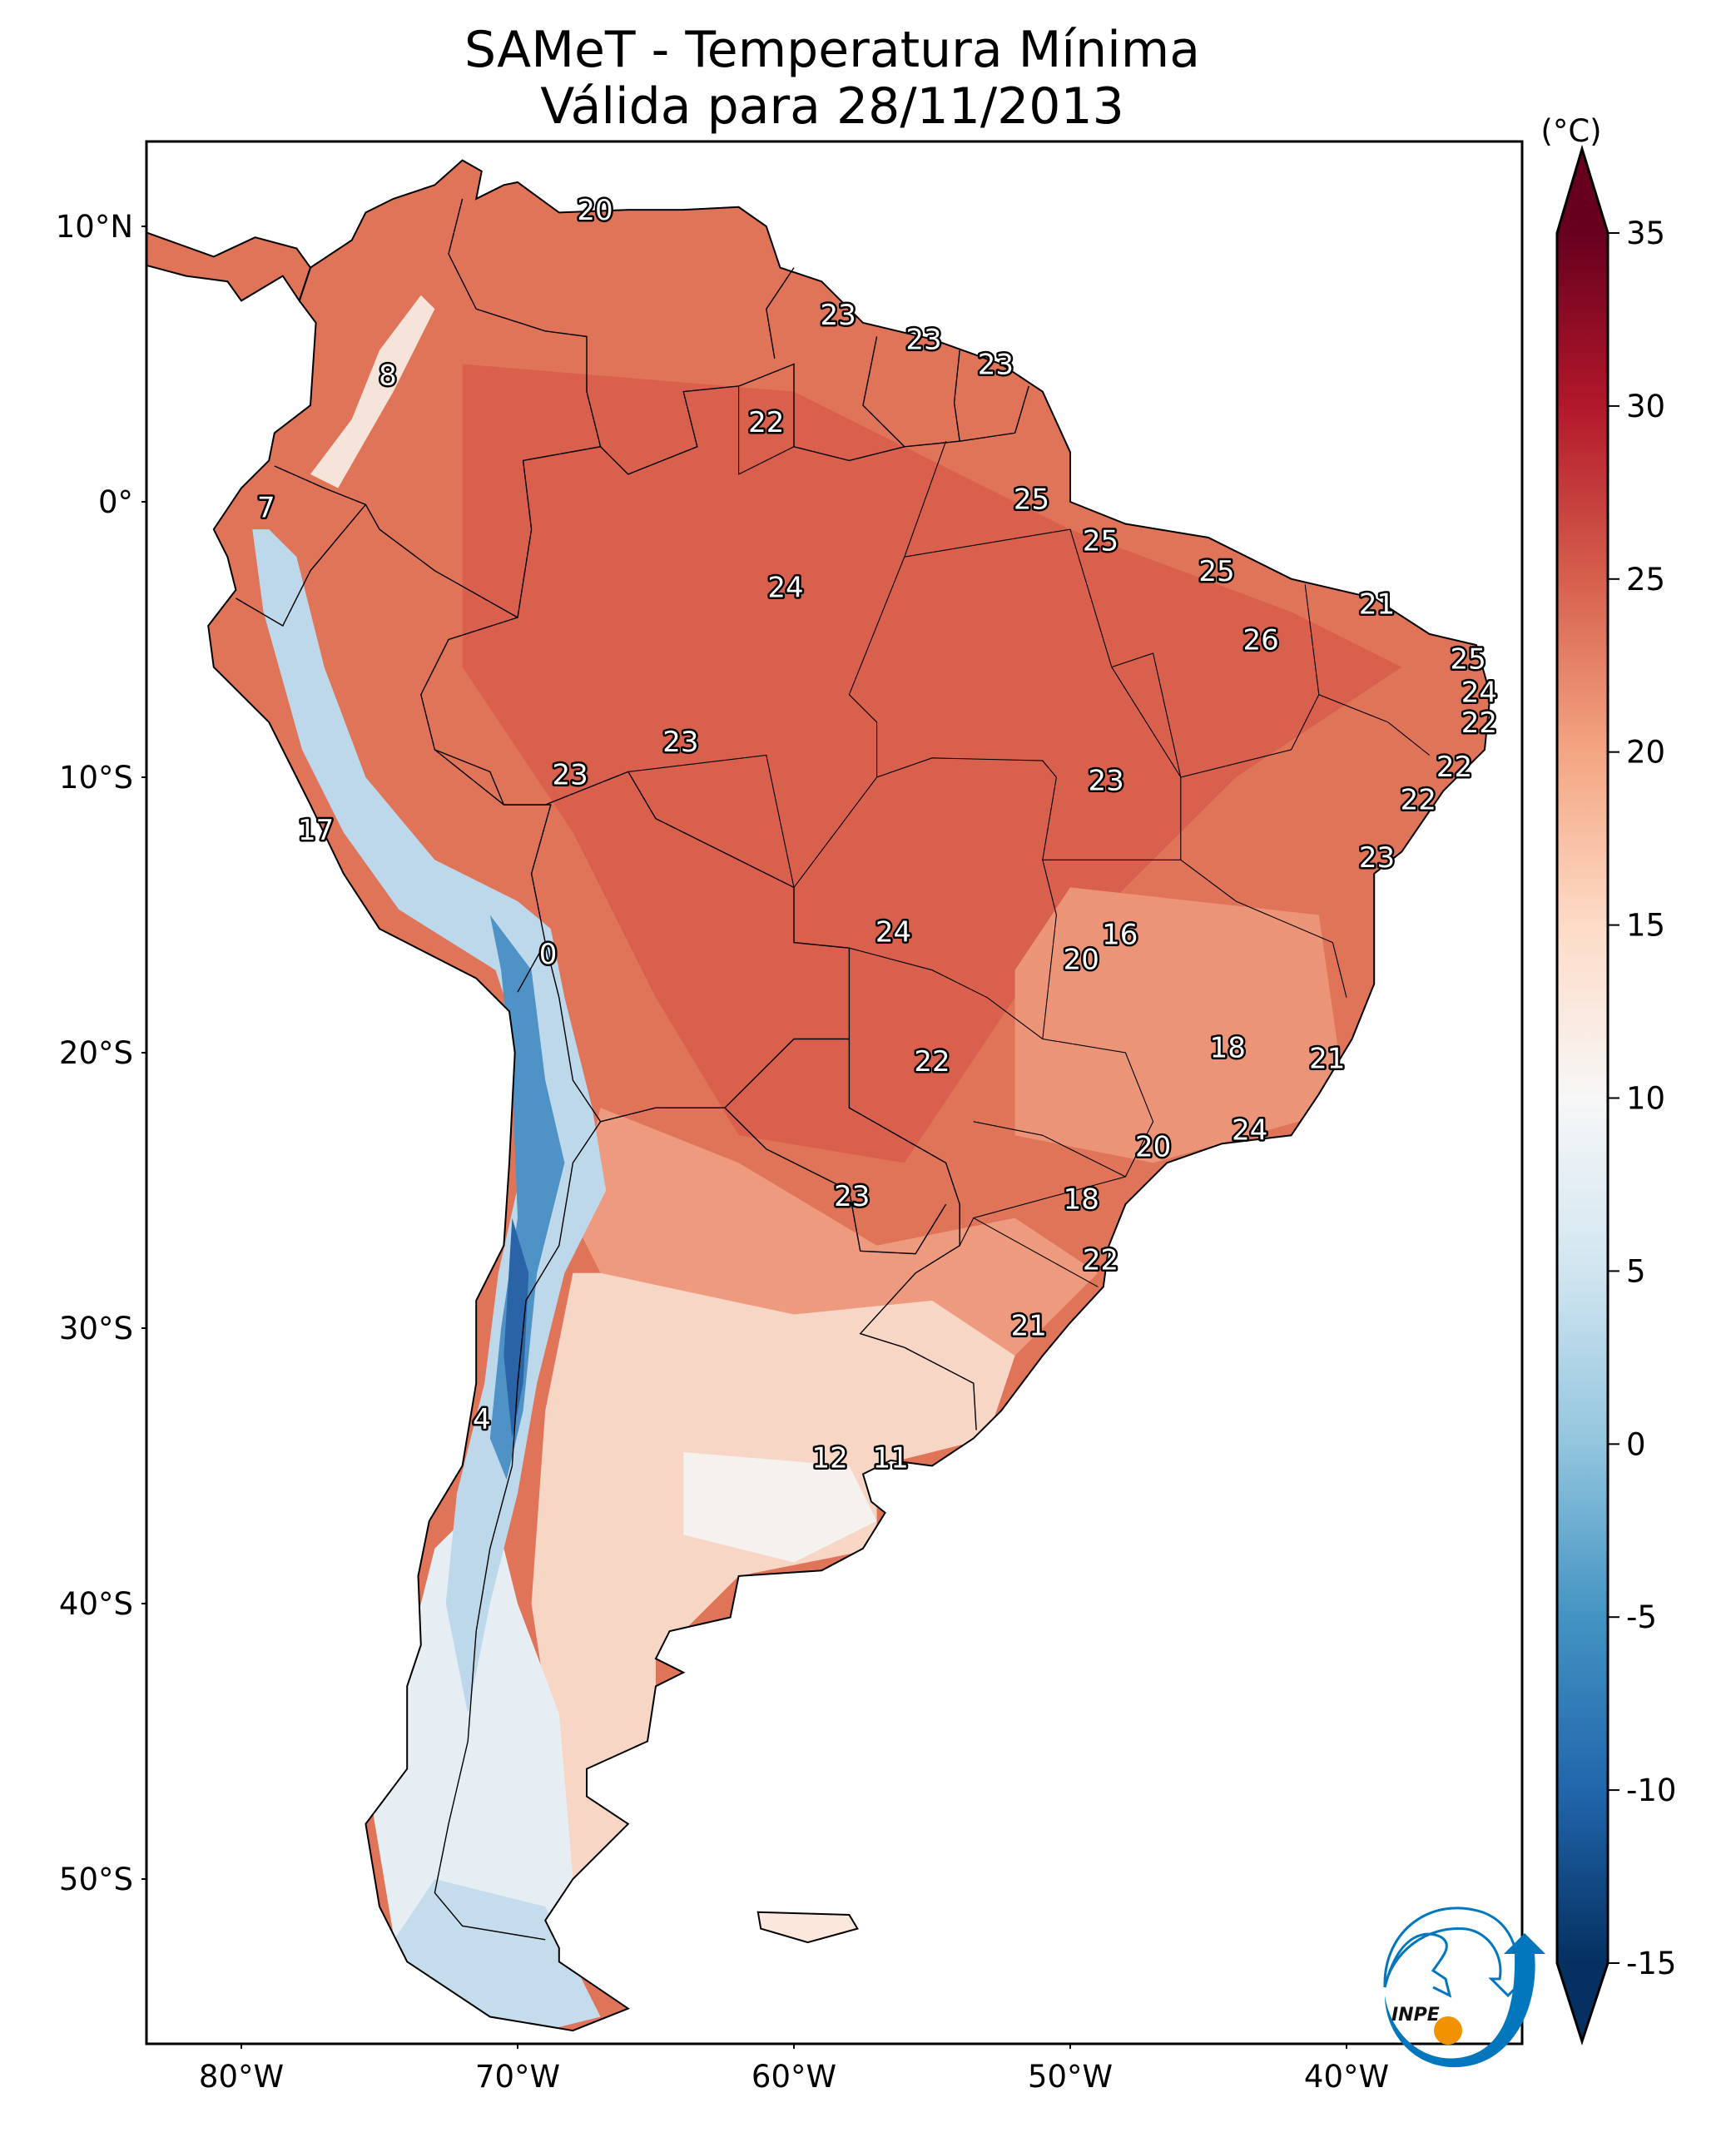  Describe the element at coordinates (1651, 1790) in the screenshot. I see `colorbar-tick-label: -10` at that location.